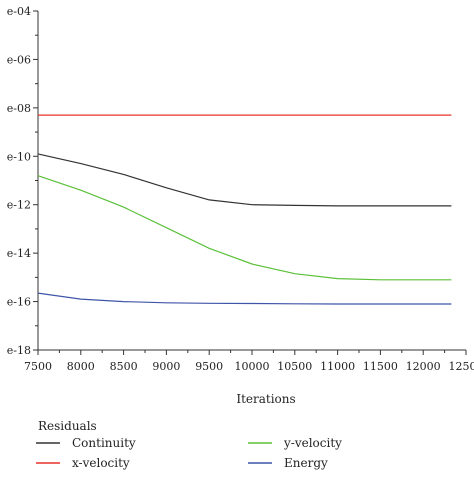 This screenshot has height=478, width=474. What do you see at coordinates (38, 366) in the screenshot?
I see `x-tick-label: 7500` at bounding box center [38, 366].